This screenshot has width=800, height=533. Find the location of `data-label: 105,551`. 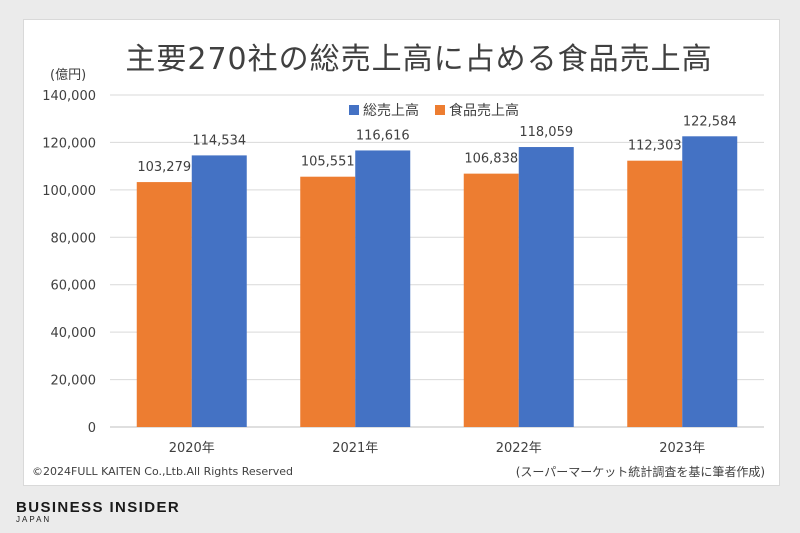

data-label: 105,551 is located at coordinates (328, 162).